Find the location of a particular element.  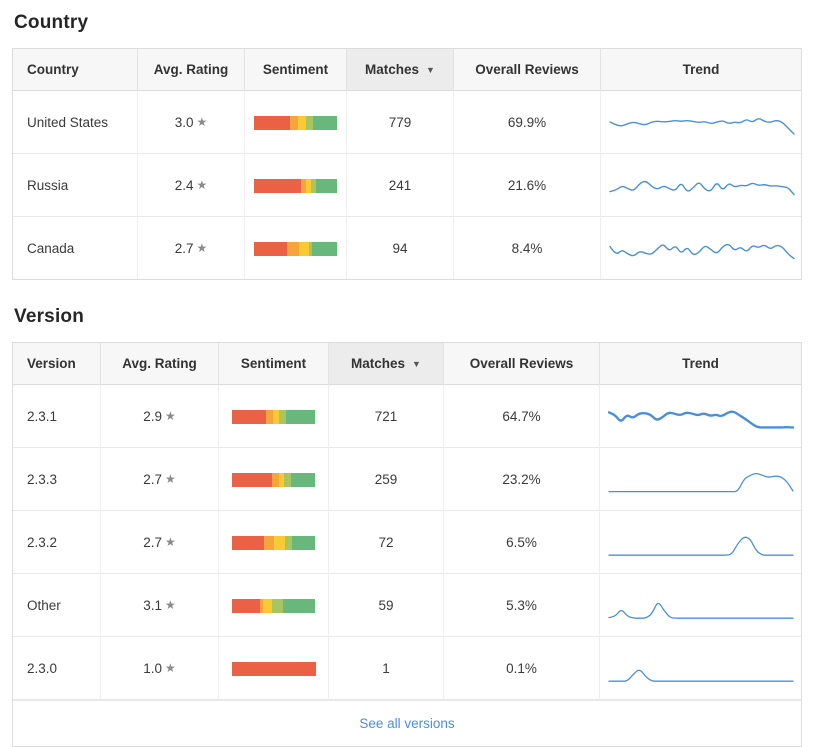

rating-value: 2.9 is located at coordinates (152, 416).